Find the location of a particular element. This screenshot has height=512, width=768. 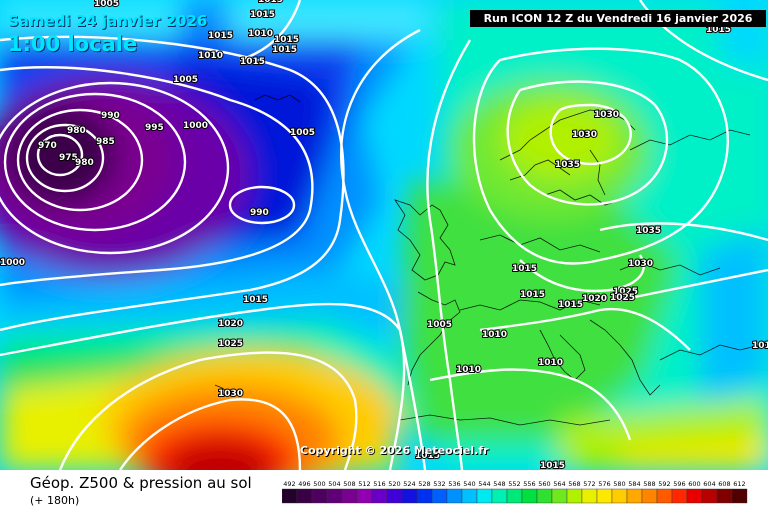

scale-tick-label: 604 is located at coordinates (709, 484).